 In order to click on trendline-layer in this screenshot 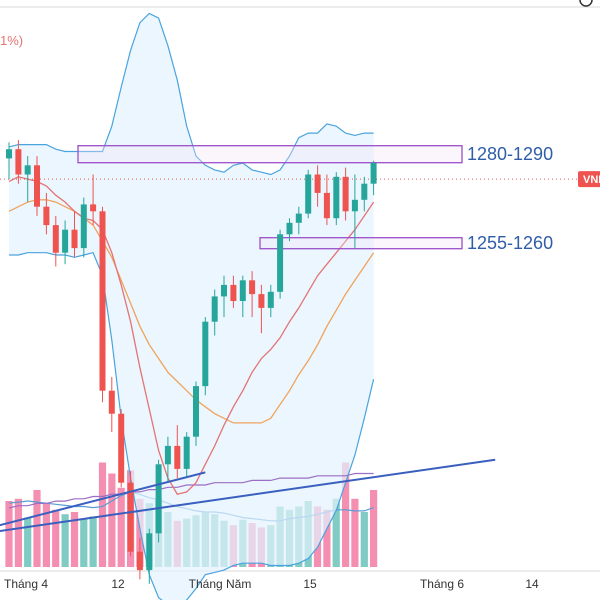, I will do `click(248, 495)`.